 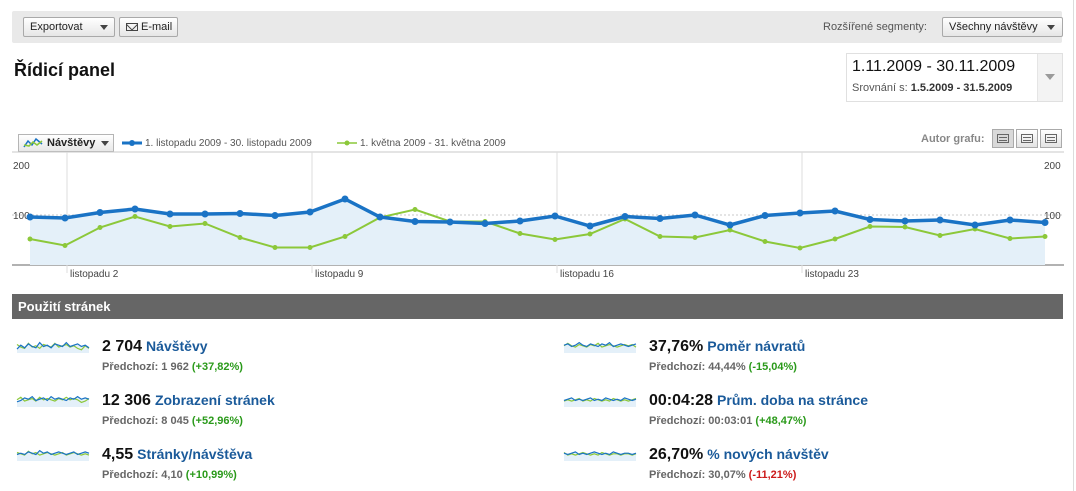 What do you see at coordinates (172, 421) in the screenshot?
I see `metric-previous: Předchozí: 8 045 (+52,96%)` at bounding box center [172, 421].